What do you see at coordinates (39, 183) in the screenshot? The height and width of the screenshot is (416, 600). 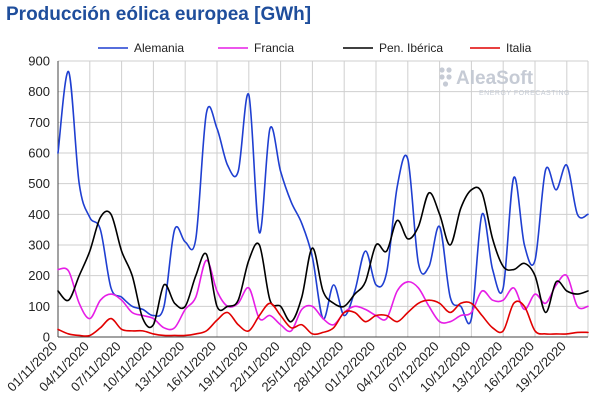 I see `y-tick-label: 500` at bounding box center [39, 183].